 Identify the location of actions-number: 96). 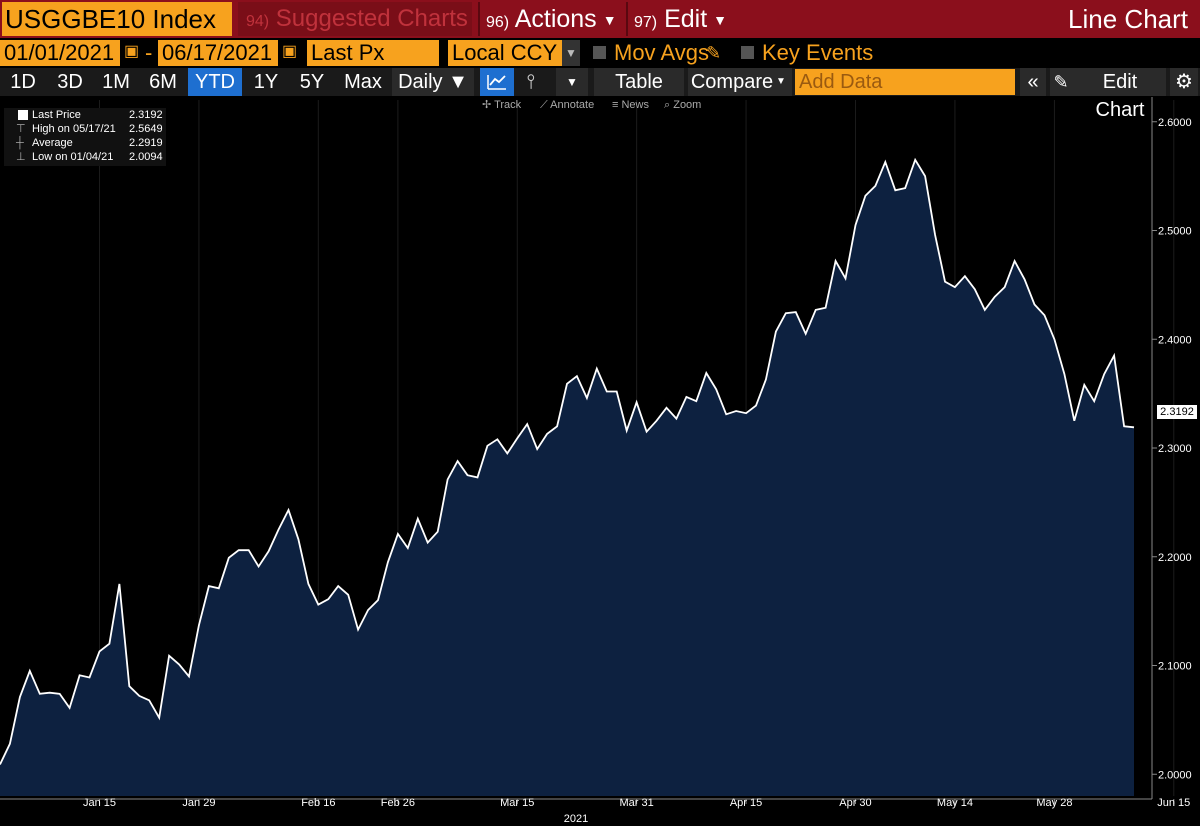
(498, 22).